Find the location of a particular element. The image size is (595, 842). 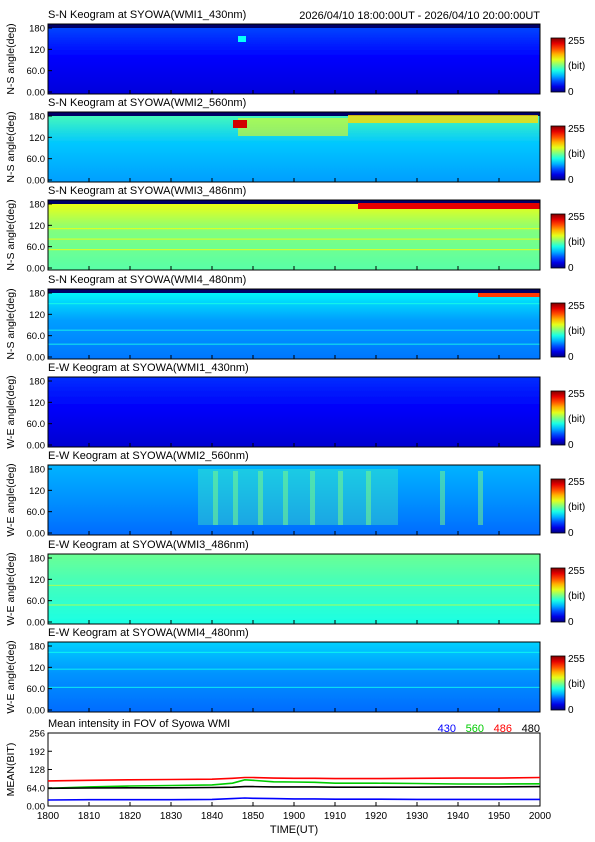

x-tick-label: 1920 is located at coordinates (376, 816).